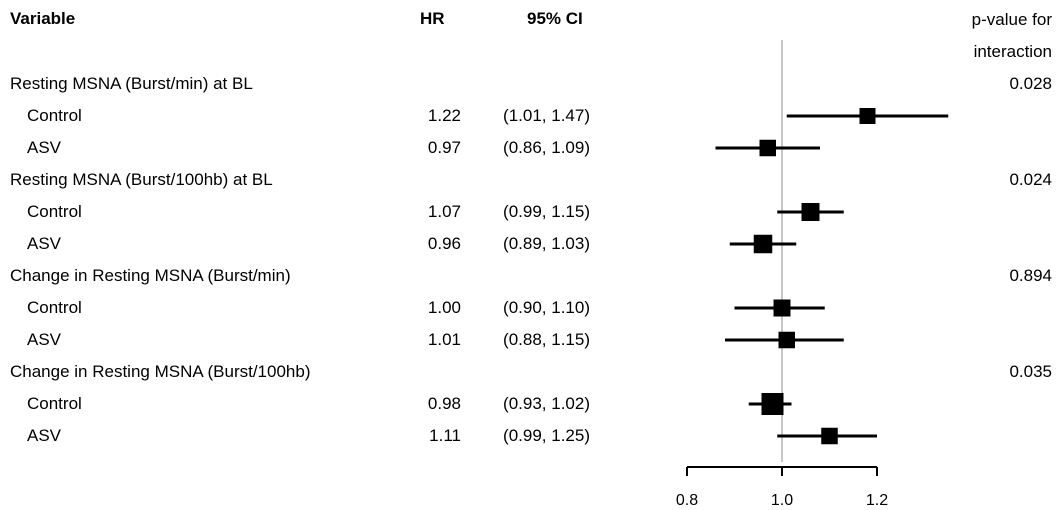  I want to click on header-pvalue-line1: p-value for, so click(1011, 19).